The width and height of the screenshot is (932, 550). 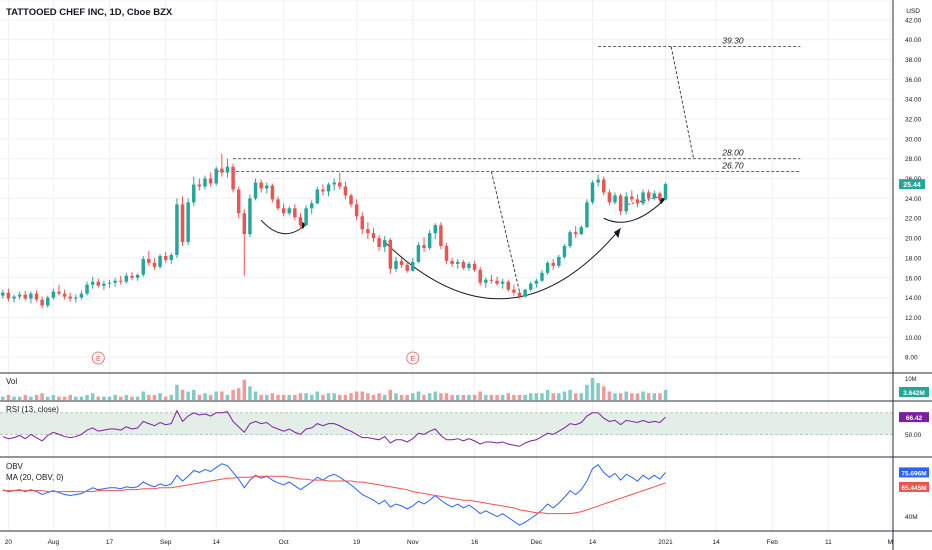 What do you see at coordinates (911, 380) in the screenshot?
I see `volume-tick-label: 10M` at bounding box center [911, 380].